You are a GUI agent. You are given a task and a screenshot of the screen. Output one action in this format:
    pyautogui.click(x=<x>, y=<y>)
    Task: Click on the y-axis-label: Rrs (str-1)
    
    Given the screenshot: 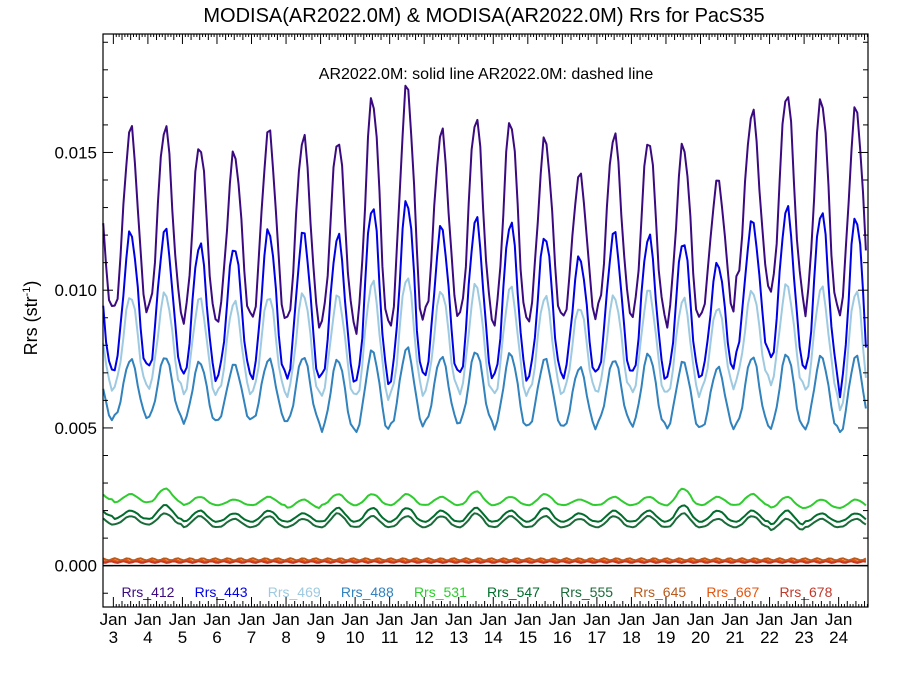 What is the action you would take?
    pyautogui.click(x=31, y=318)
    